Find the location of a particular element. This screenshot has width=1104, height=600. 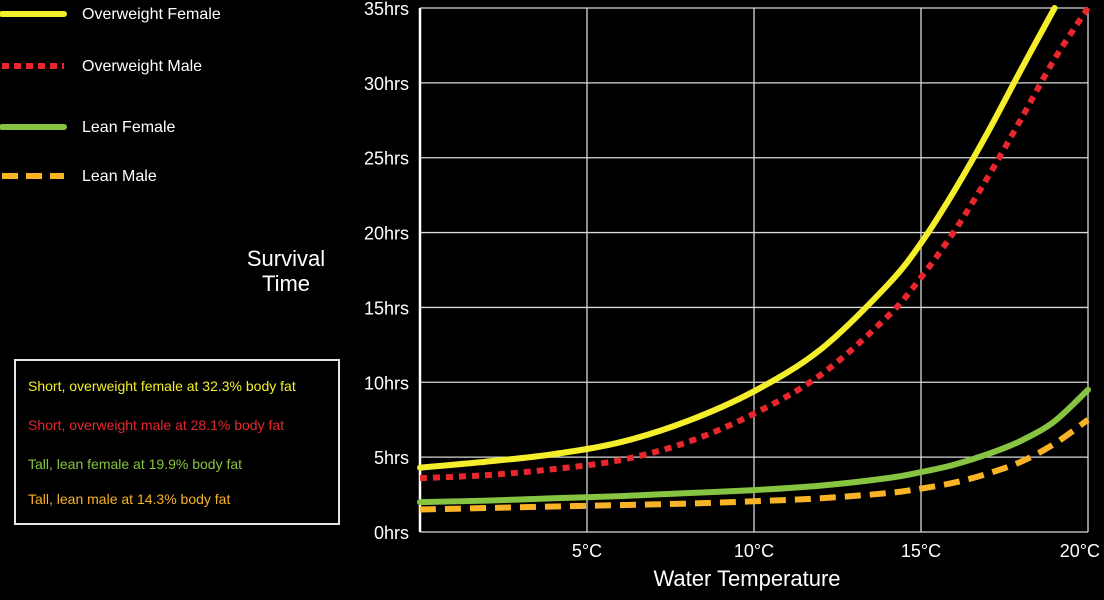

legend-item-overweight-female: Overweight Female is located at coordinates (165, 16).